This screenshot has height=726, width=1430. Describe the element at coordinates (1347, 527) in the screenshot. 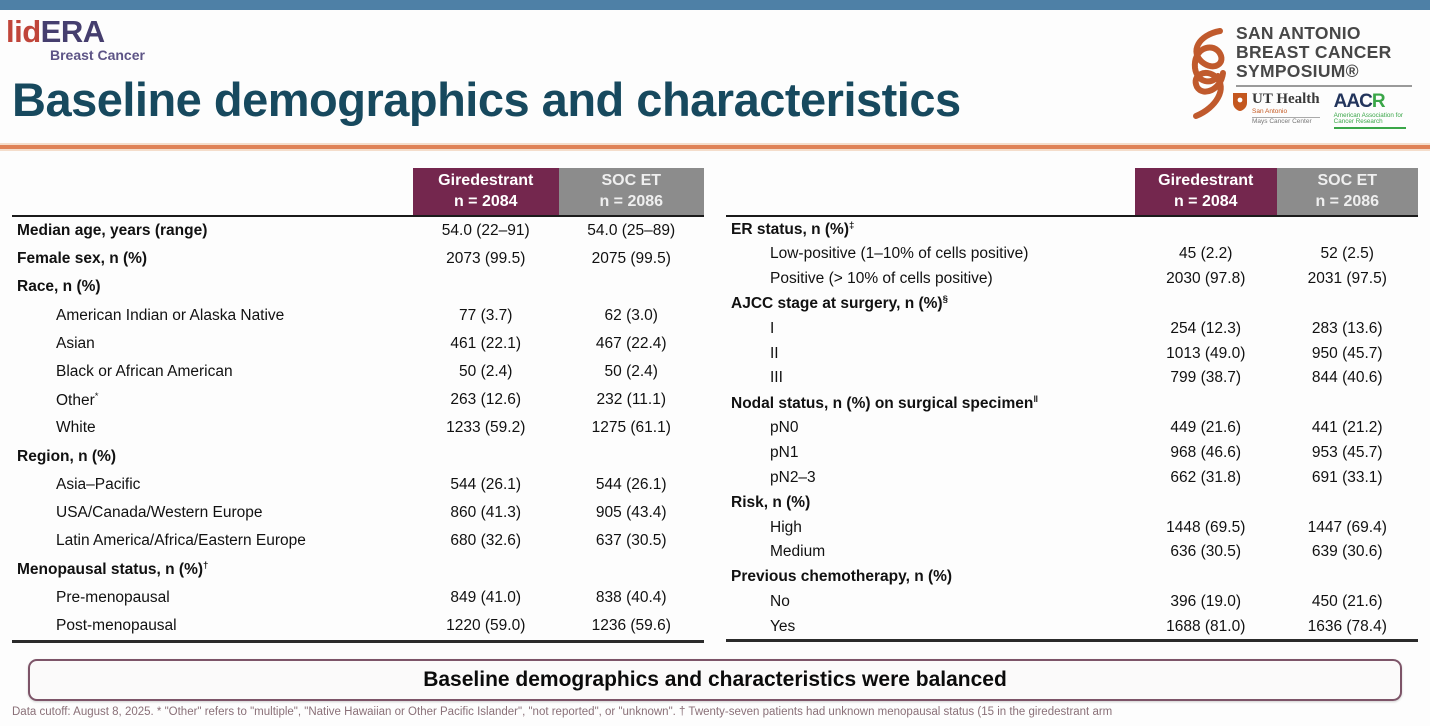

I see `value-soc-et: 1447 (69.4)` at that location.